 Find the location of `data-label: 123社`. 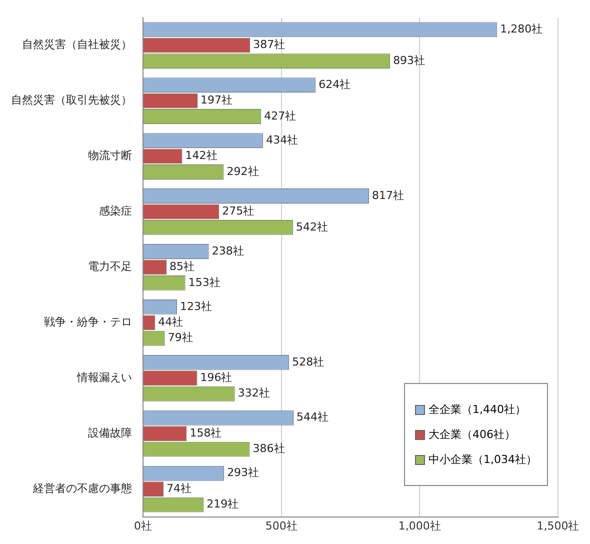

data-label: 123社 is located at coordinates (196, 306).